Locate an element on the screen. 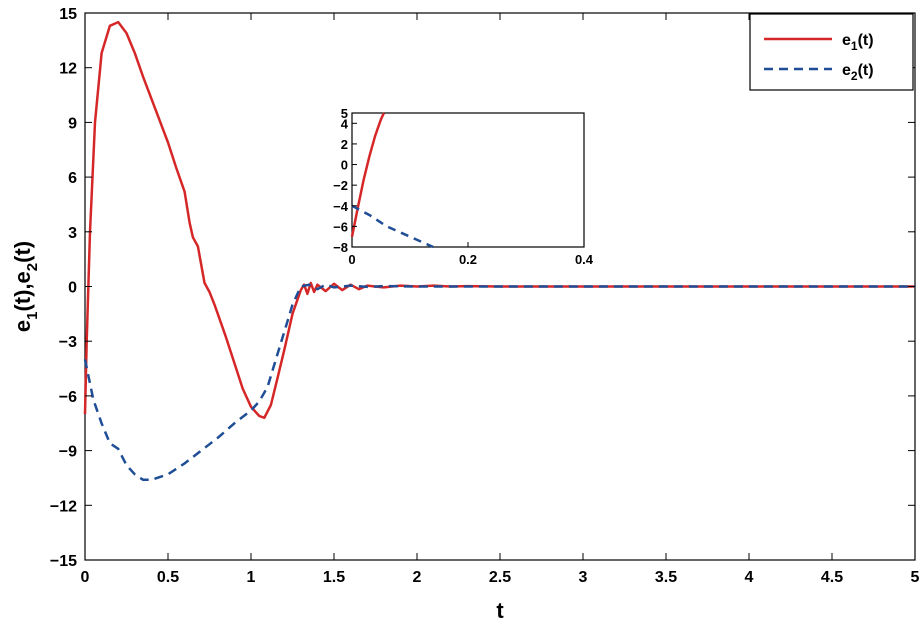 The width and height of the screenshot is (923, 628). inset-y-tick-label: −4 is located at coordinates (341, 206).